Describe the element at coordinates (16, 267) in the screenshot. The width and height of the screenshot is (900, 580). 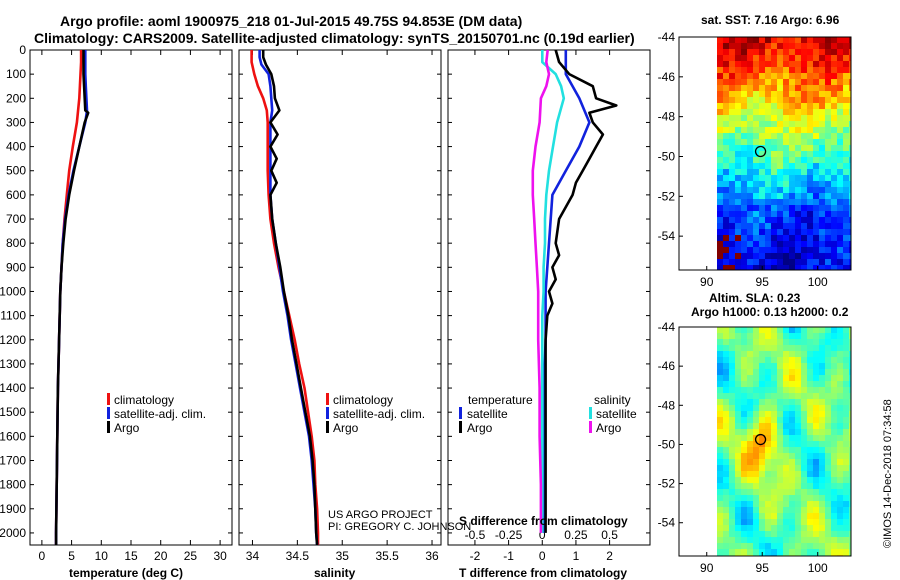
I see `depth-tick-label: 900` at that location.